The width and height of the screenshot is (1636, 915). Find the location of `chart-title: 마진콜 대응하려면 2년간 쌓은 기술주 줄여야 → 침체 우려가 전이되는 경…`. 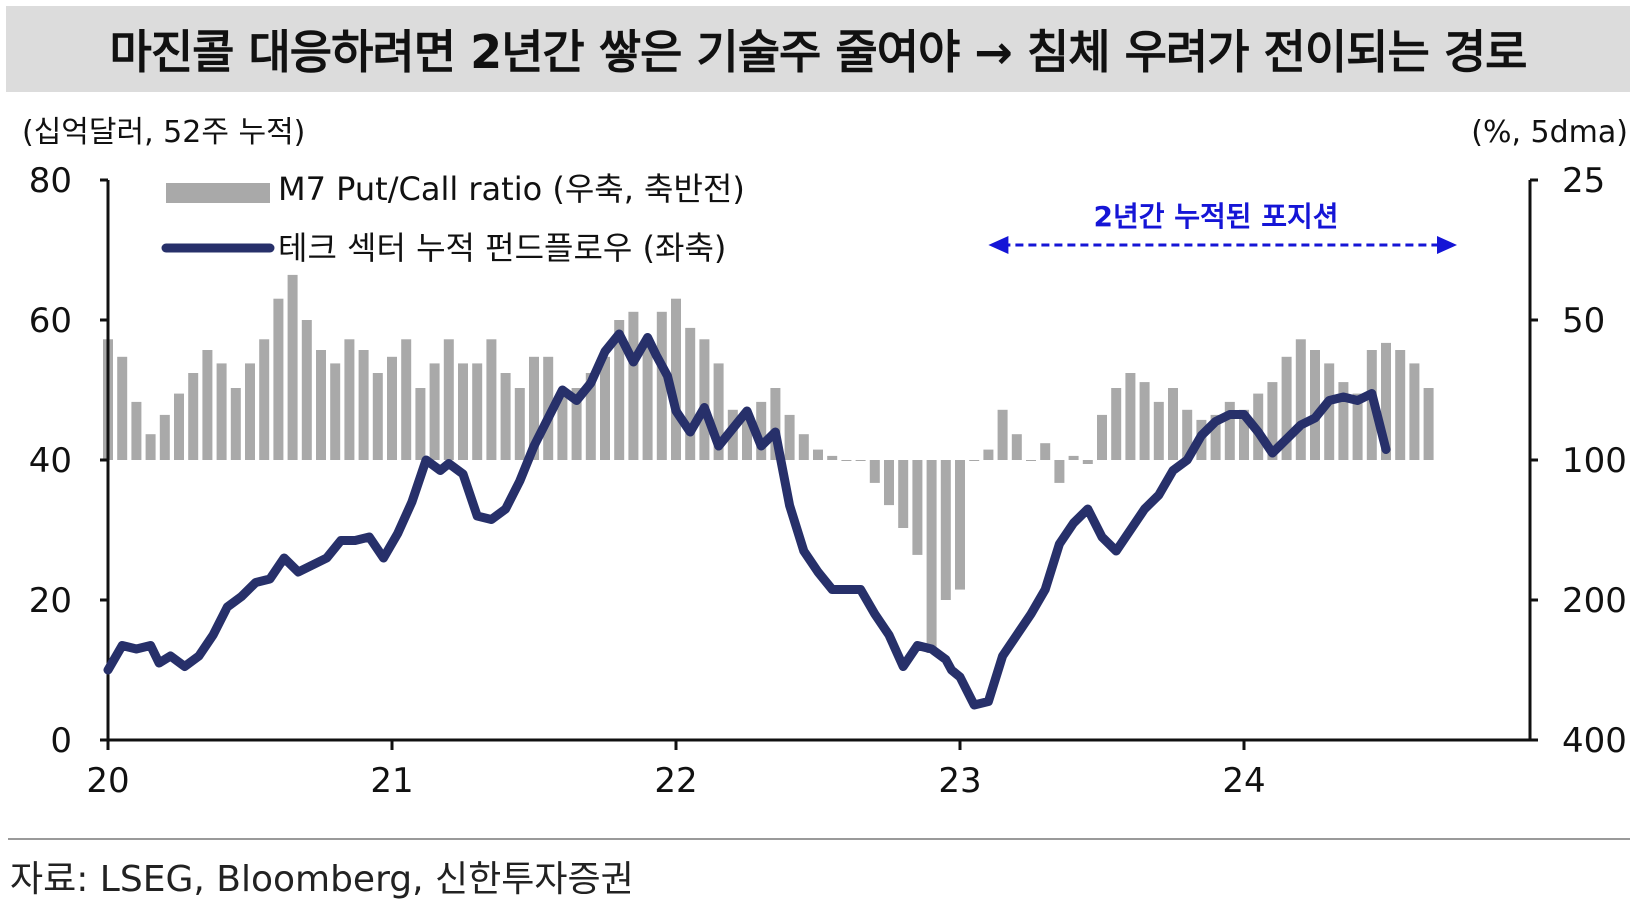

chart-title: 마진콜 대응하려면 2년간 쌓은 기술주 줄여야 → 침체 우려가 전이되는 경… is located at coordinates (818, 52).